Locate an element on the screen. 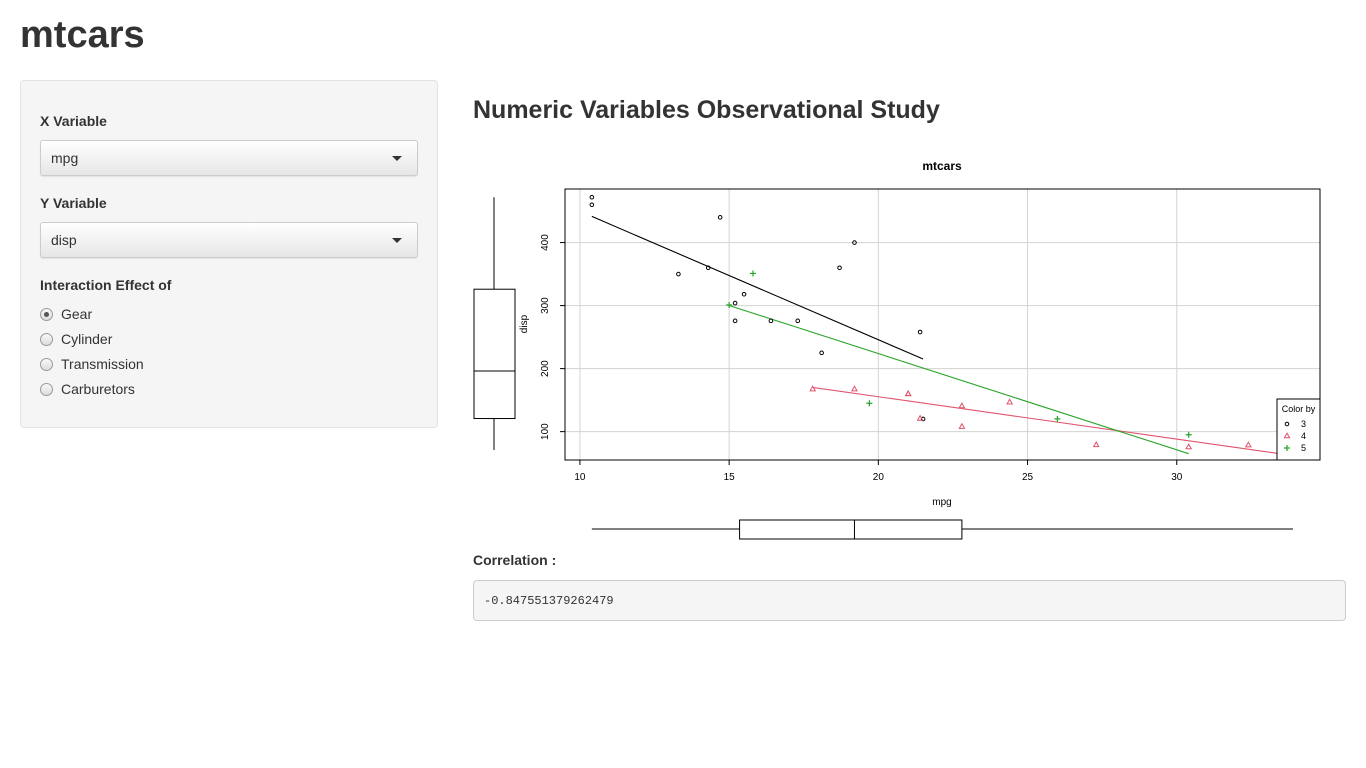 This screenshot has height=768, width=1366. legend-label-3: 3 is located at coordinates (1303, 424).